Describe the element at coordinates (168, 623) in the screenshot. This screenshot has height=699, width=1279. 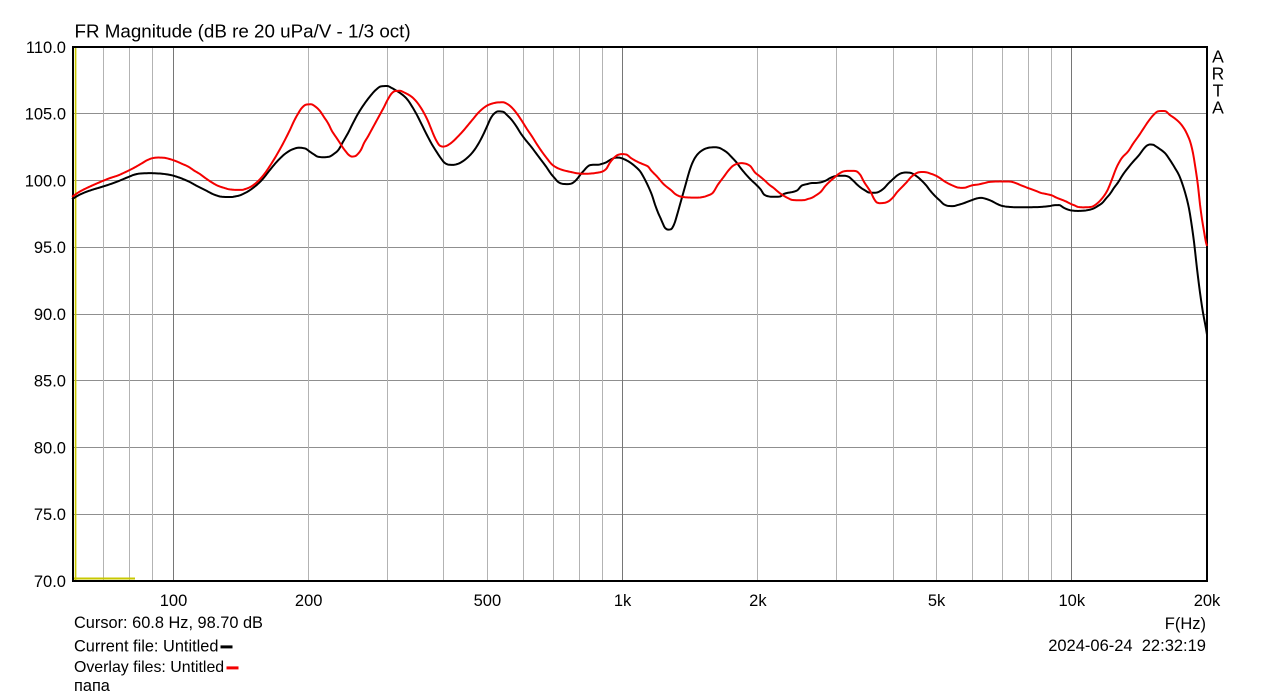
I see `svg-text: Cursor: 60.8 Hz, 98.70 dB` at that location.